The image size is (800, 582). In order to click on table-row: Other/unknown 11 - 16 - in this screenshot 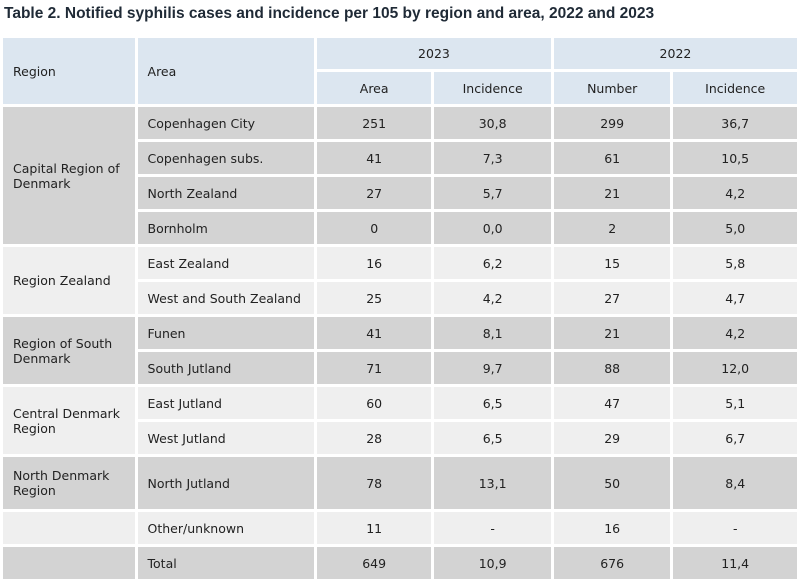, I will do `click(400, 528)`.